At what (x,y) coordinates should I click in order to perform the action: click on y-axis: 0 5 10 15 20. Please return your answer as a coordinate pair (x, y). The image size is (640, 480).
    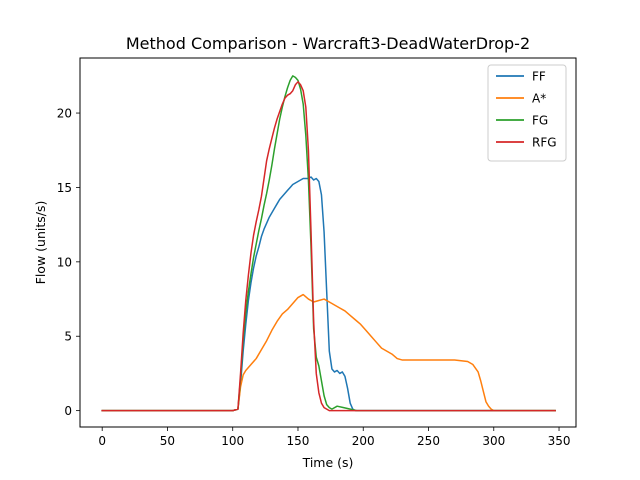
    Looking at the image, I should click on (68, 262).